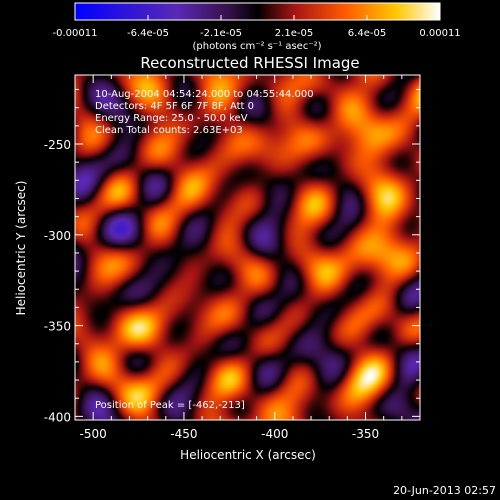 This screenshot has height=500, width=500. What do you see at coordinates (367, 33) in the screenshot?
I see `colorbar-tick-label: 6.4e-05` at bounding box center [367, 33].